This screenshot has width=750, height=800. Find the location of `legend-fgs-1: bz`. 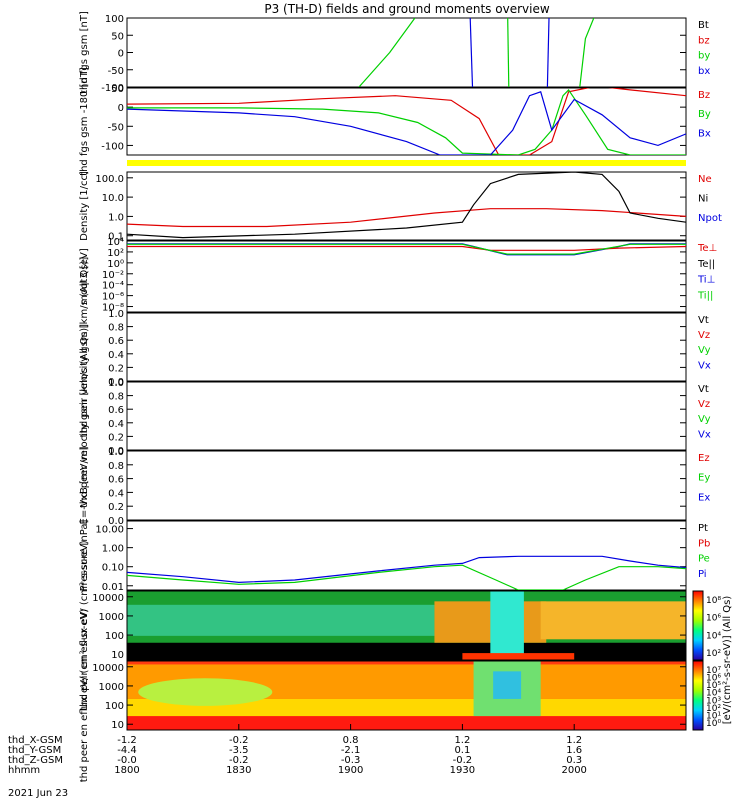

legend-fgs-1: bz is located at coordinates (704, 40).